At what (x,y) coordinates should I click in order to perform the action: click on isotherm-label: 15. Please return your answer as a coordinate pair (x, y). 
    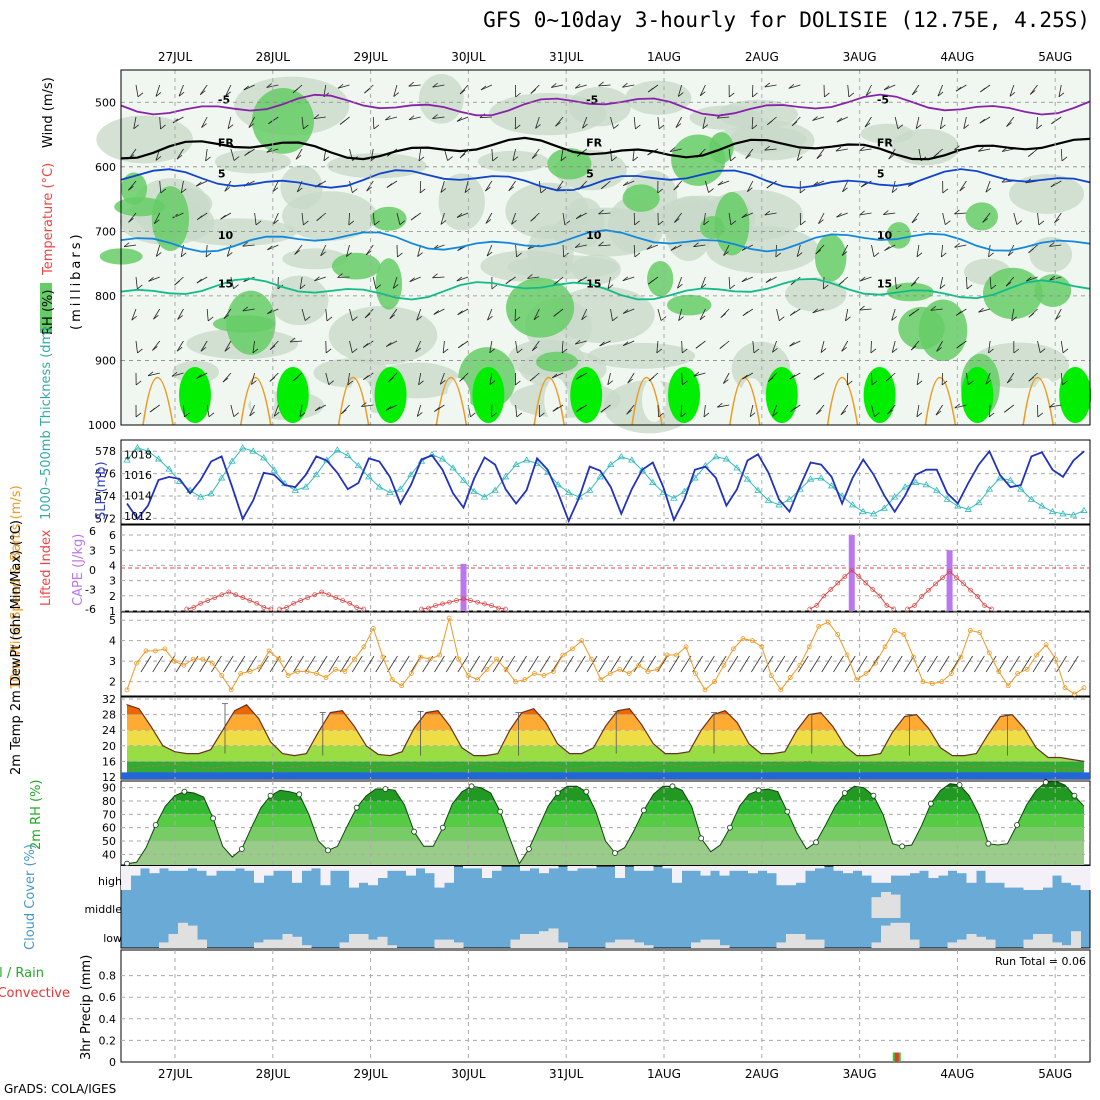
    Looking at the image, I should click on (593, 283).